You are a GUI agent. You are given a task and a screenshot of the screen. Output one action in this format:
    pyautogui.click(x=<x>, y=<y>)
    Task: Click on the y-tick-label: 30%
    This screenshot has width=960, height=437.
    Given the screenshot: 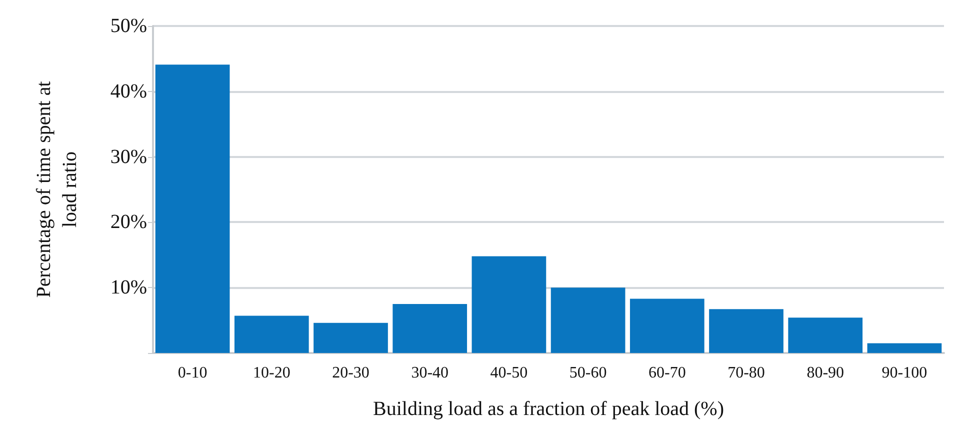 What is the action you would take?
    pyautogui.click(x=128, y=157)
    